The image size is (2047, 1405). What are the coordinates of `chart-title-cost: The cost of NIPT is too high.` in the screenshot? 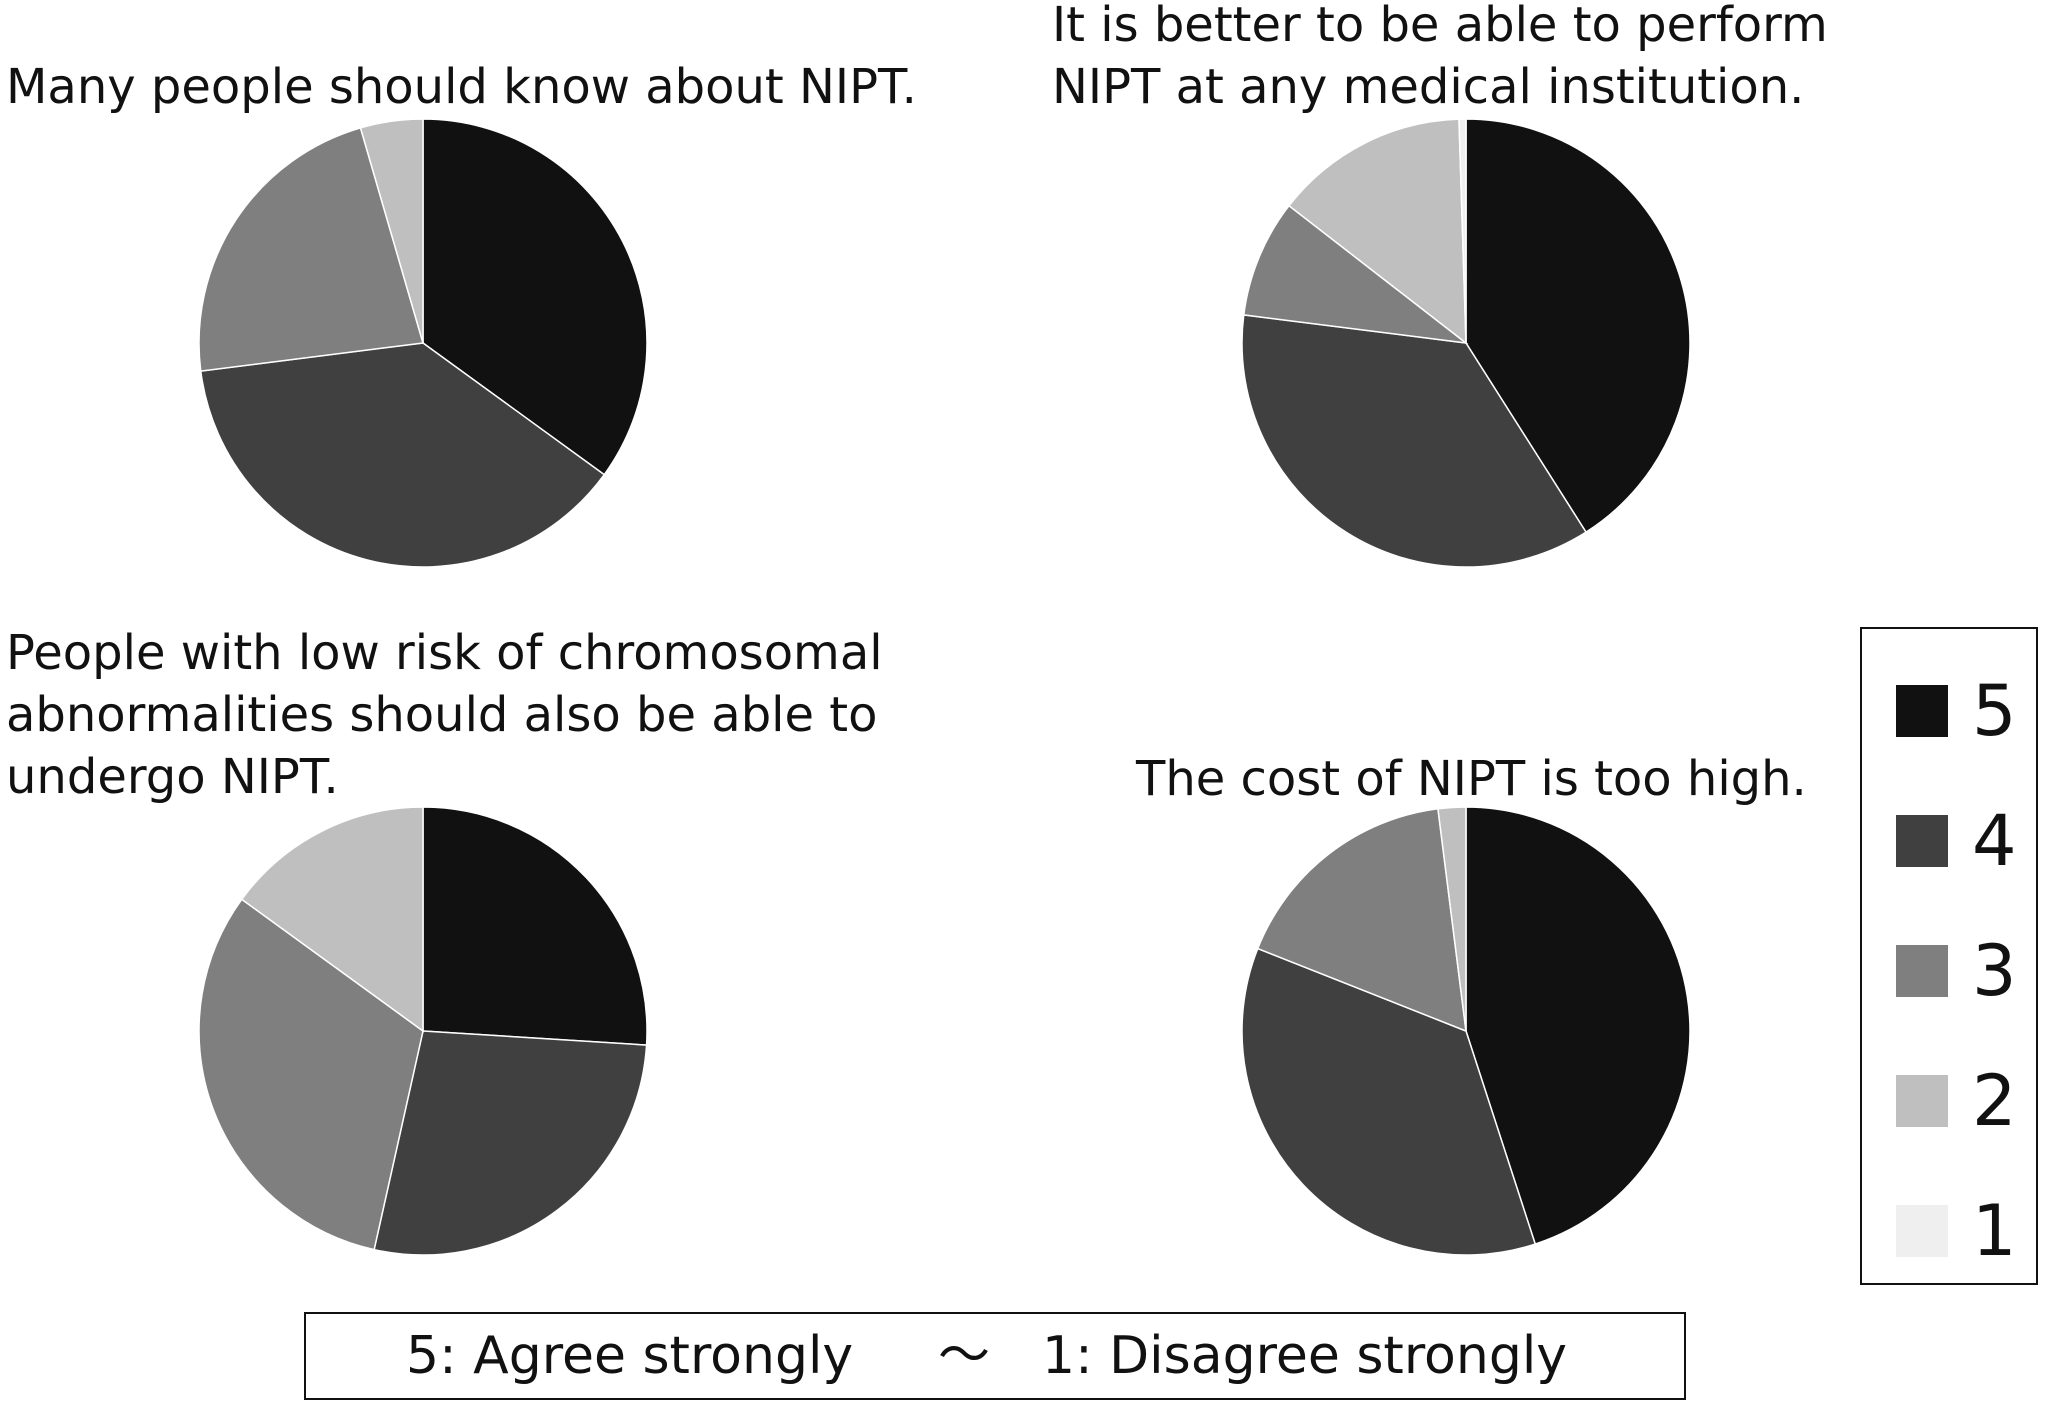 It's located at (1471, 779).